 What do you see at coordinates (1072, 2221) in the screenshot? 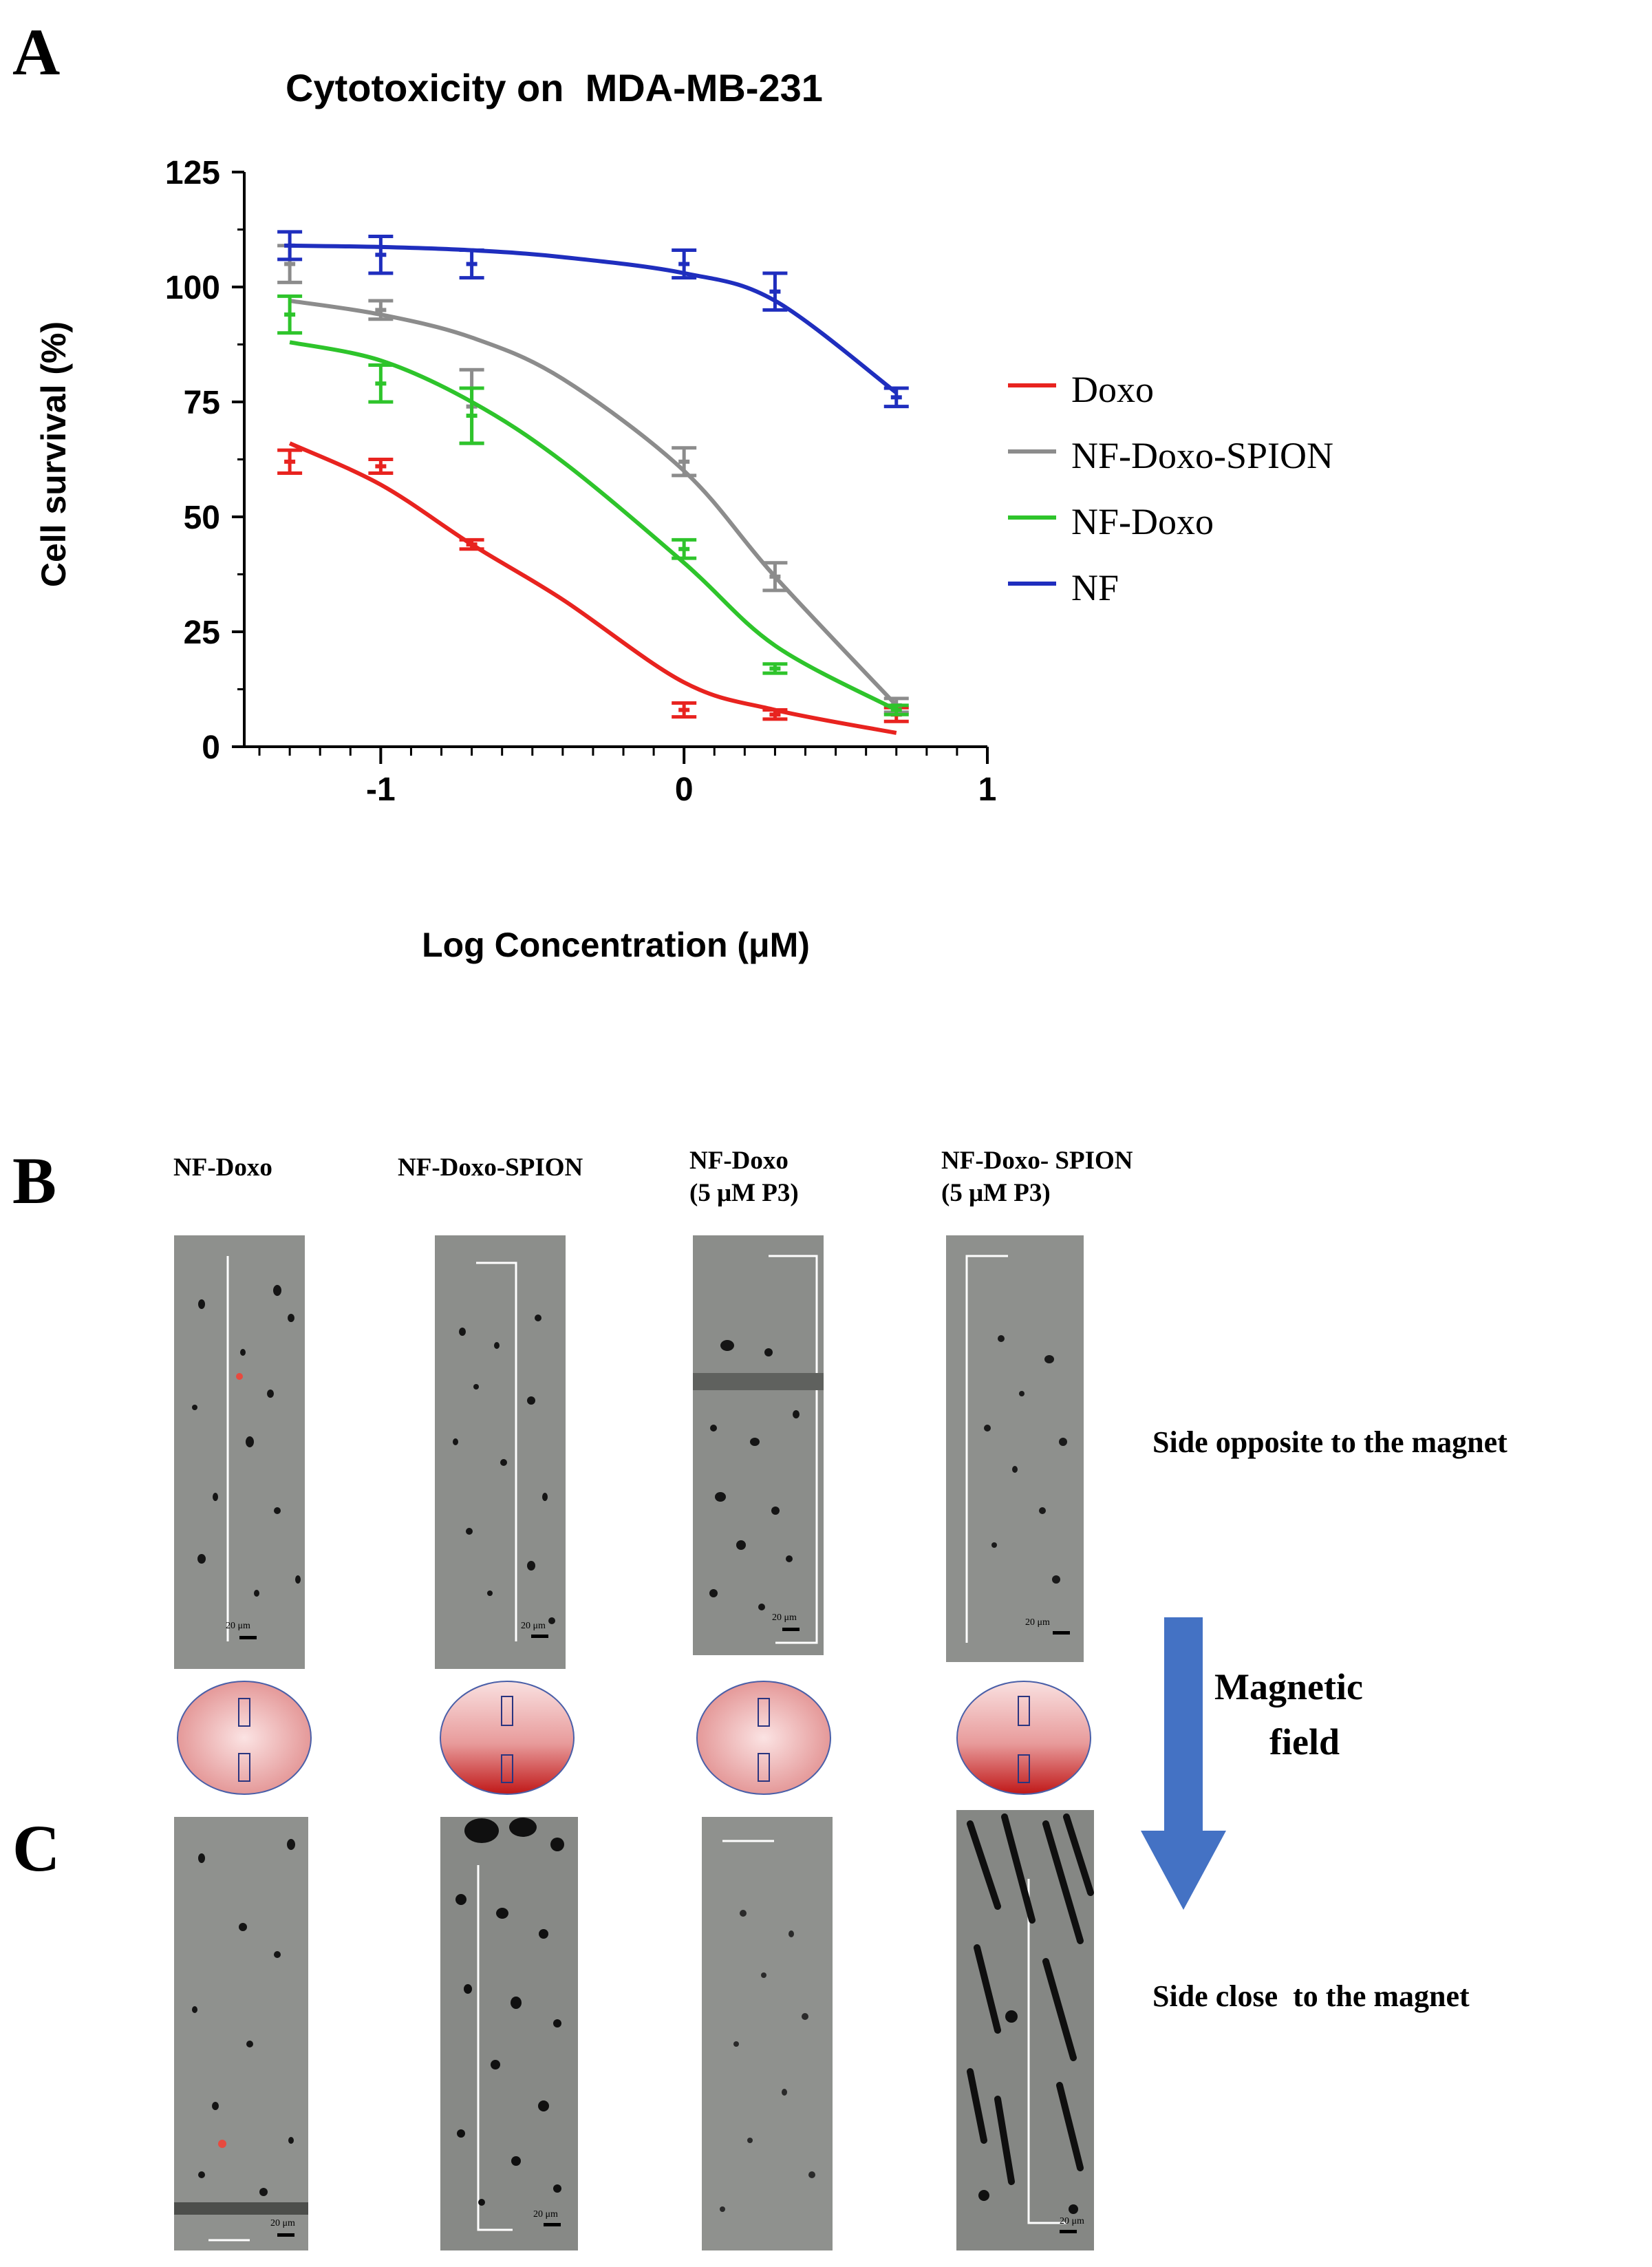
I see `scale-label-c-4: 20 μm` at bounding box center [1072, 2221].